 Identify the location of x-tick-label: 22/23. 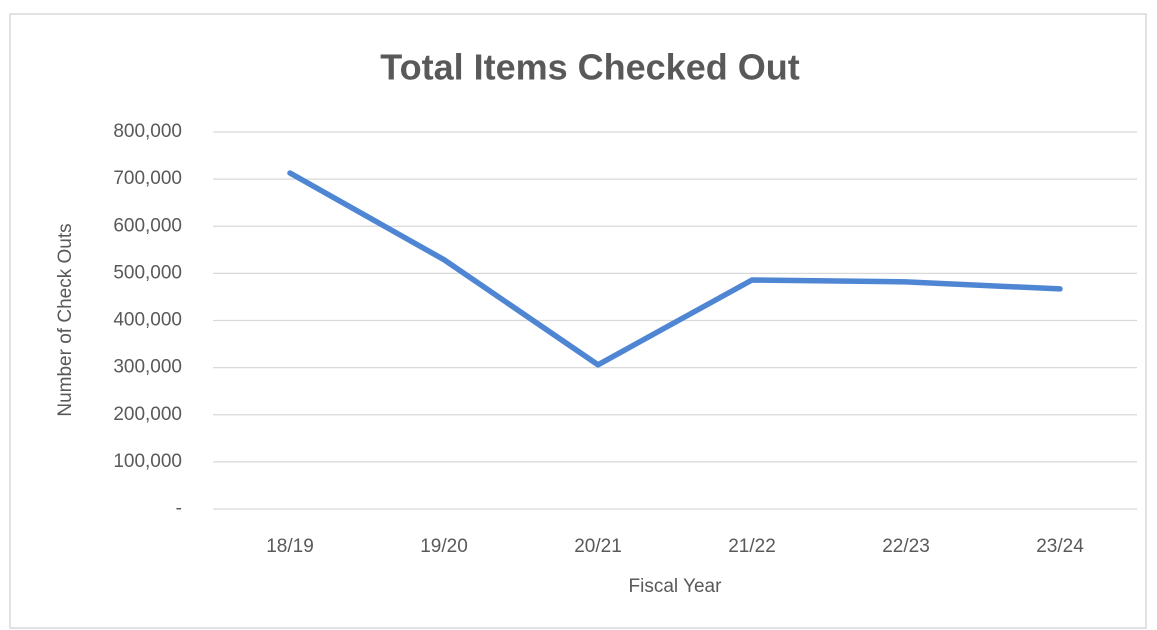
(906, 546).